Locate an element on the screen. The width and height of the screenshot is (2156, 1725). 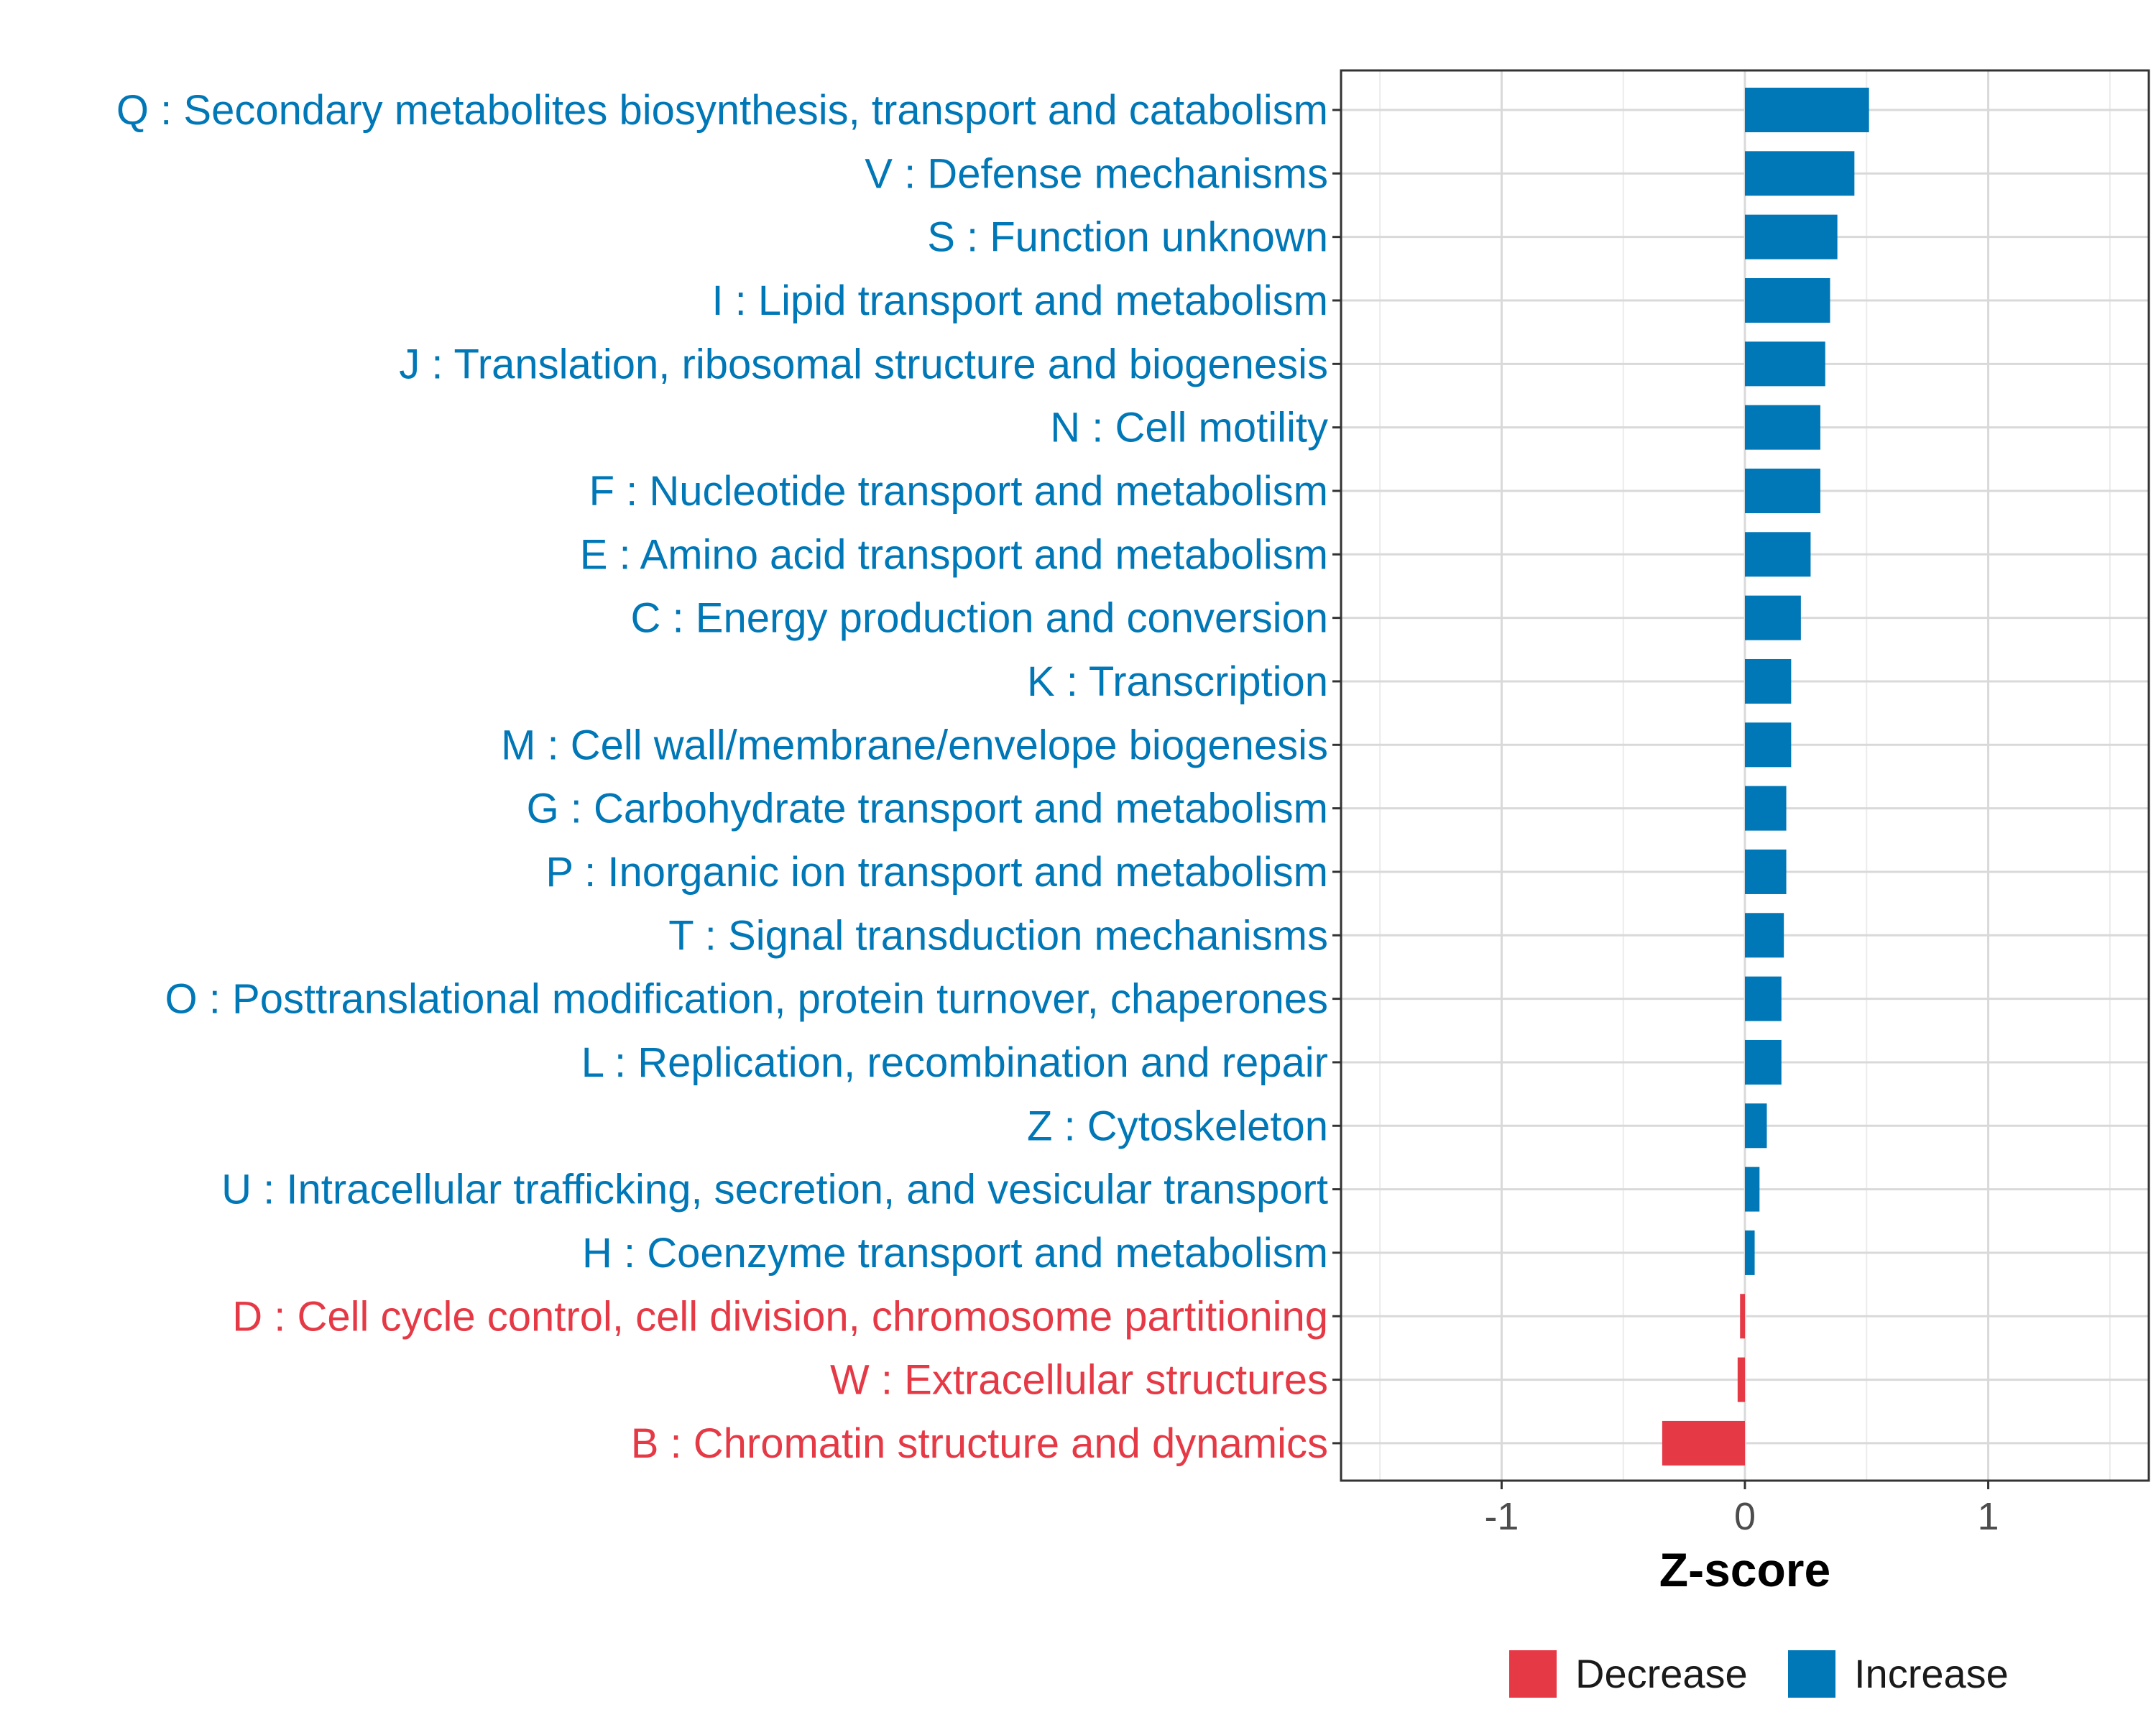
y-axis-label: B : Chromatin structure and dynamics is located at coordinates (980, 1443).